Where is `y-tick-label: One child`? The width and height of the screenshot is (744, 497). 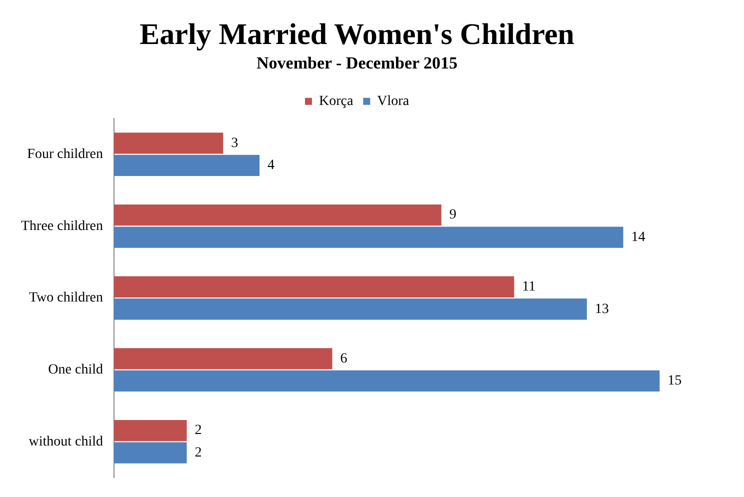 y-tick-label: One child is located at coordinates (76, 370).